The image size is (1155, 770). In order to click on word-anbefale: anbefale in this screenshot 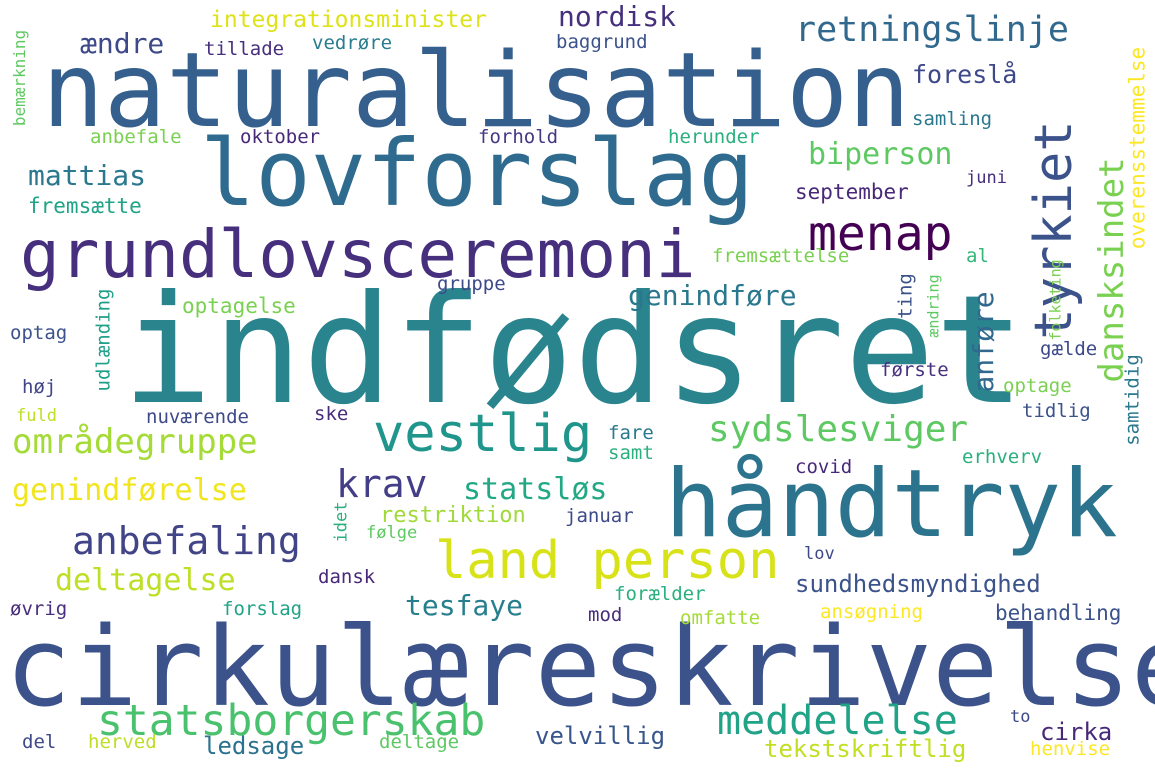, I will do `click(136, 137)`.